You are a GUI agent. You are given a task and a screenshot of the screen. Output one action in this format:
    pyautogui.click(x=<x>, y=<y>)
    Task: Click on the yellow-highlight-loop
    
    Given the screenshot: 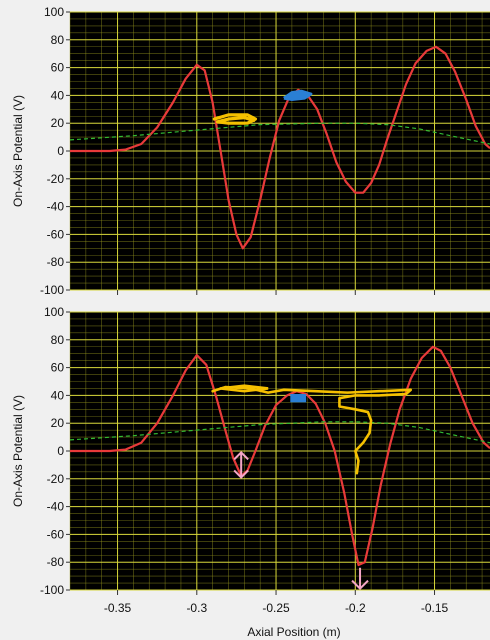 What is the action you would take?
    pyautogui.click(x=244, y=388)
    